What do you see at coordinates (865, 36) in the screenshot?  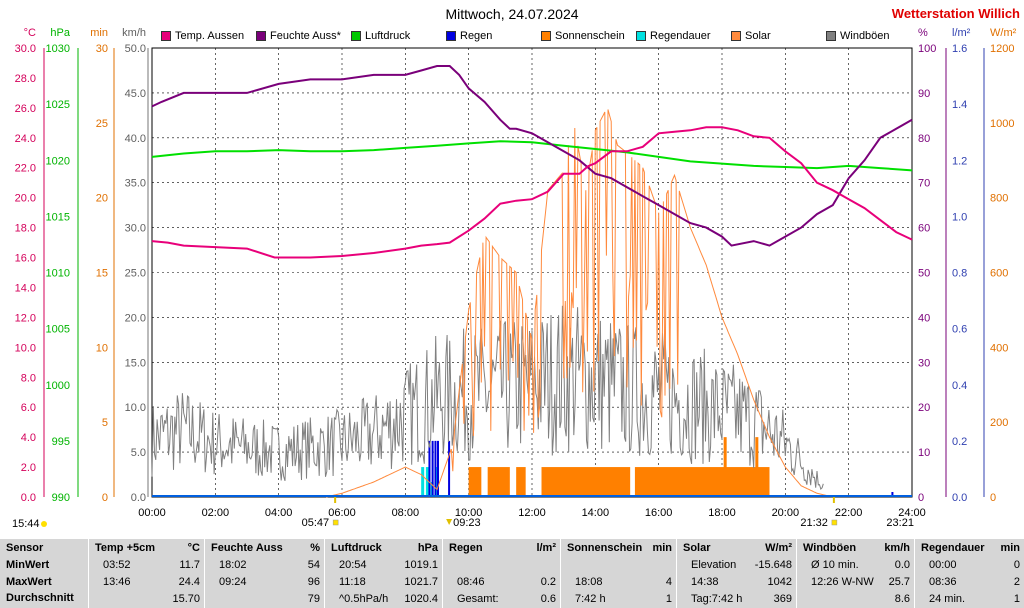 I see `legend-label: Windböen` at bounding box center [865, 36].